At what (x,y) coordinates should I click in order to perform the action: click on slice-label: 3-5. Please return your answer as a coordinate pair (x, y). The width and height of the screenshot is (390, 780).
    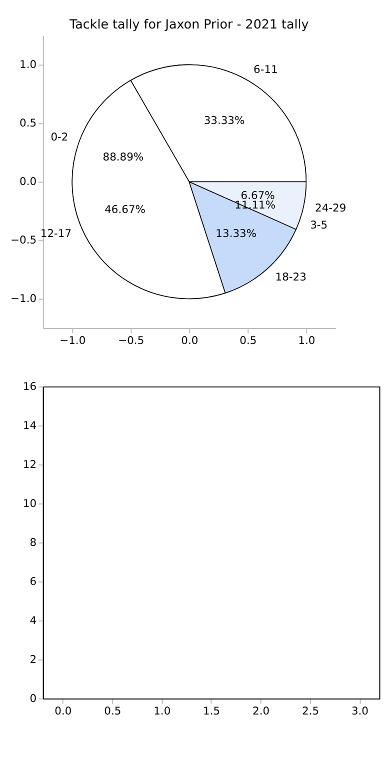
    Looking at the image, I should click on (319, 225).